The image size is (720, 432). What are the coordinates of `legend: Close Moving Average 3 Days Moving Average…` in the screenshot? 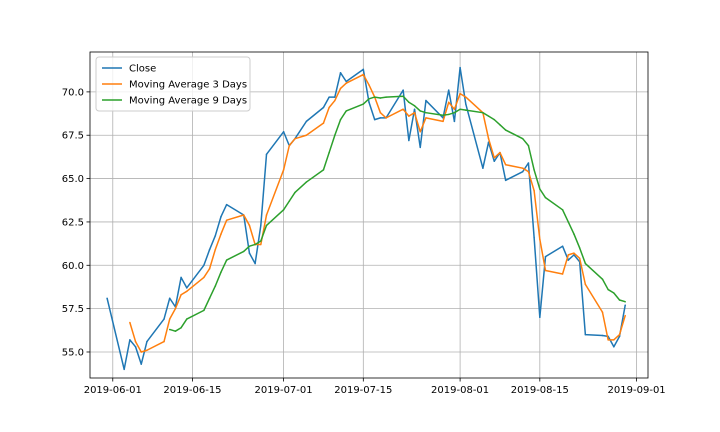 It's located at (173, 84).